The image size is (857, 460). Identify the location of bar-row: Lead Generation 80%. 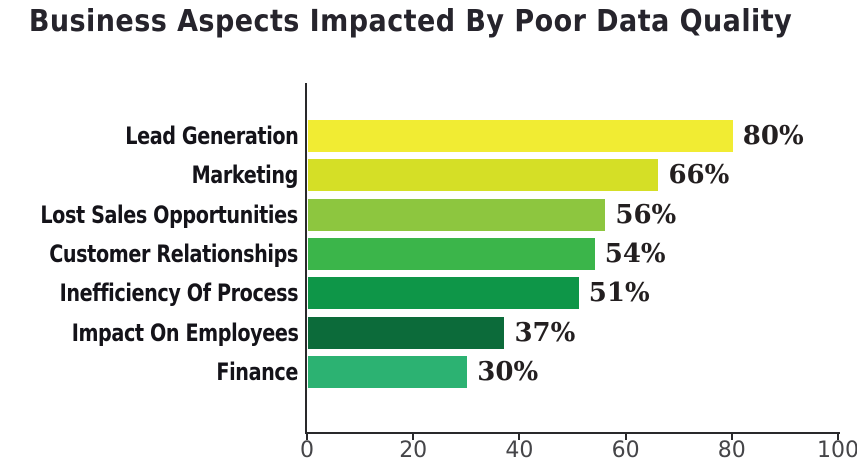
(428, 136).